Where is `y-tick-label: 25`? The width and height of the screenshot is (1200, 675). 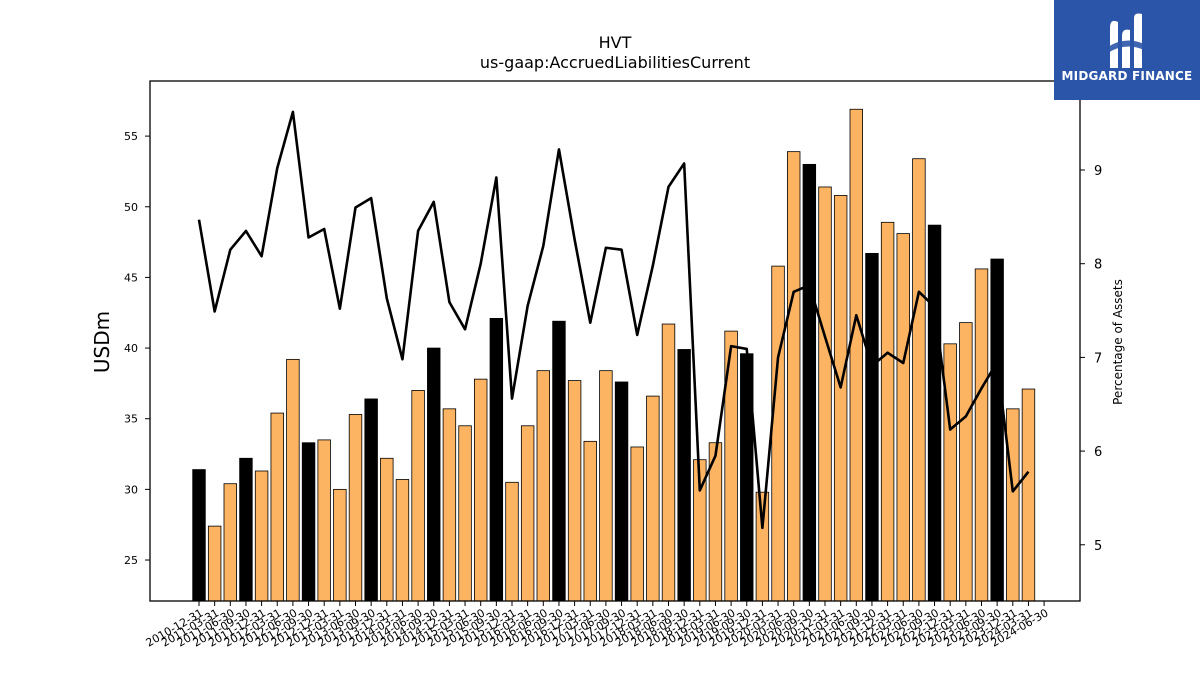 y-tick-label: 25 is located at coordinates (131, 560).